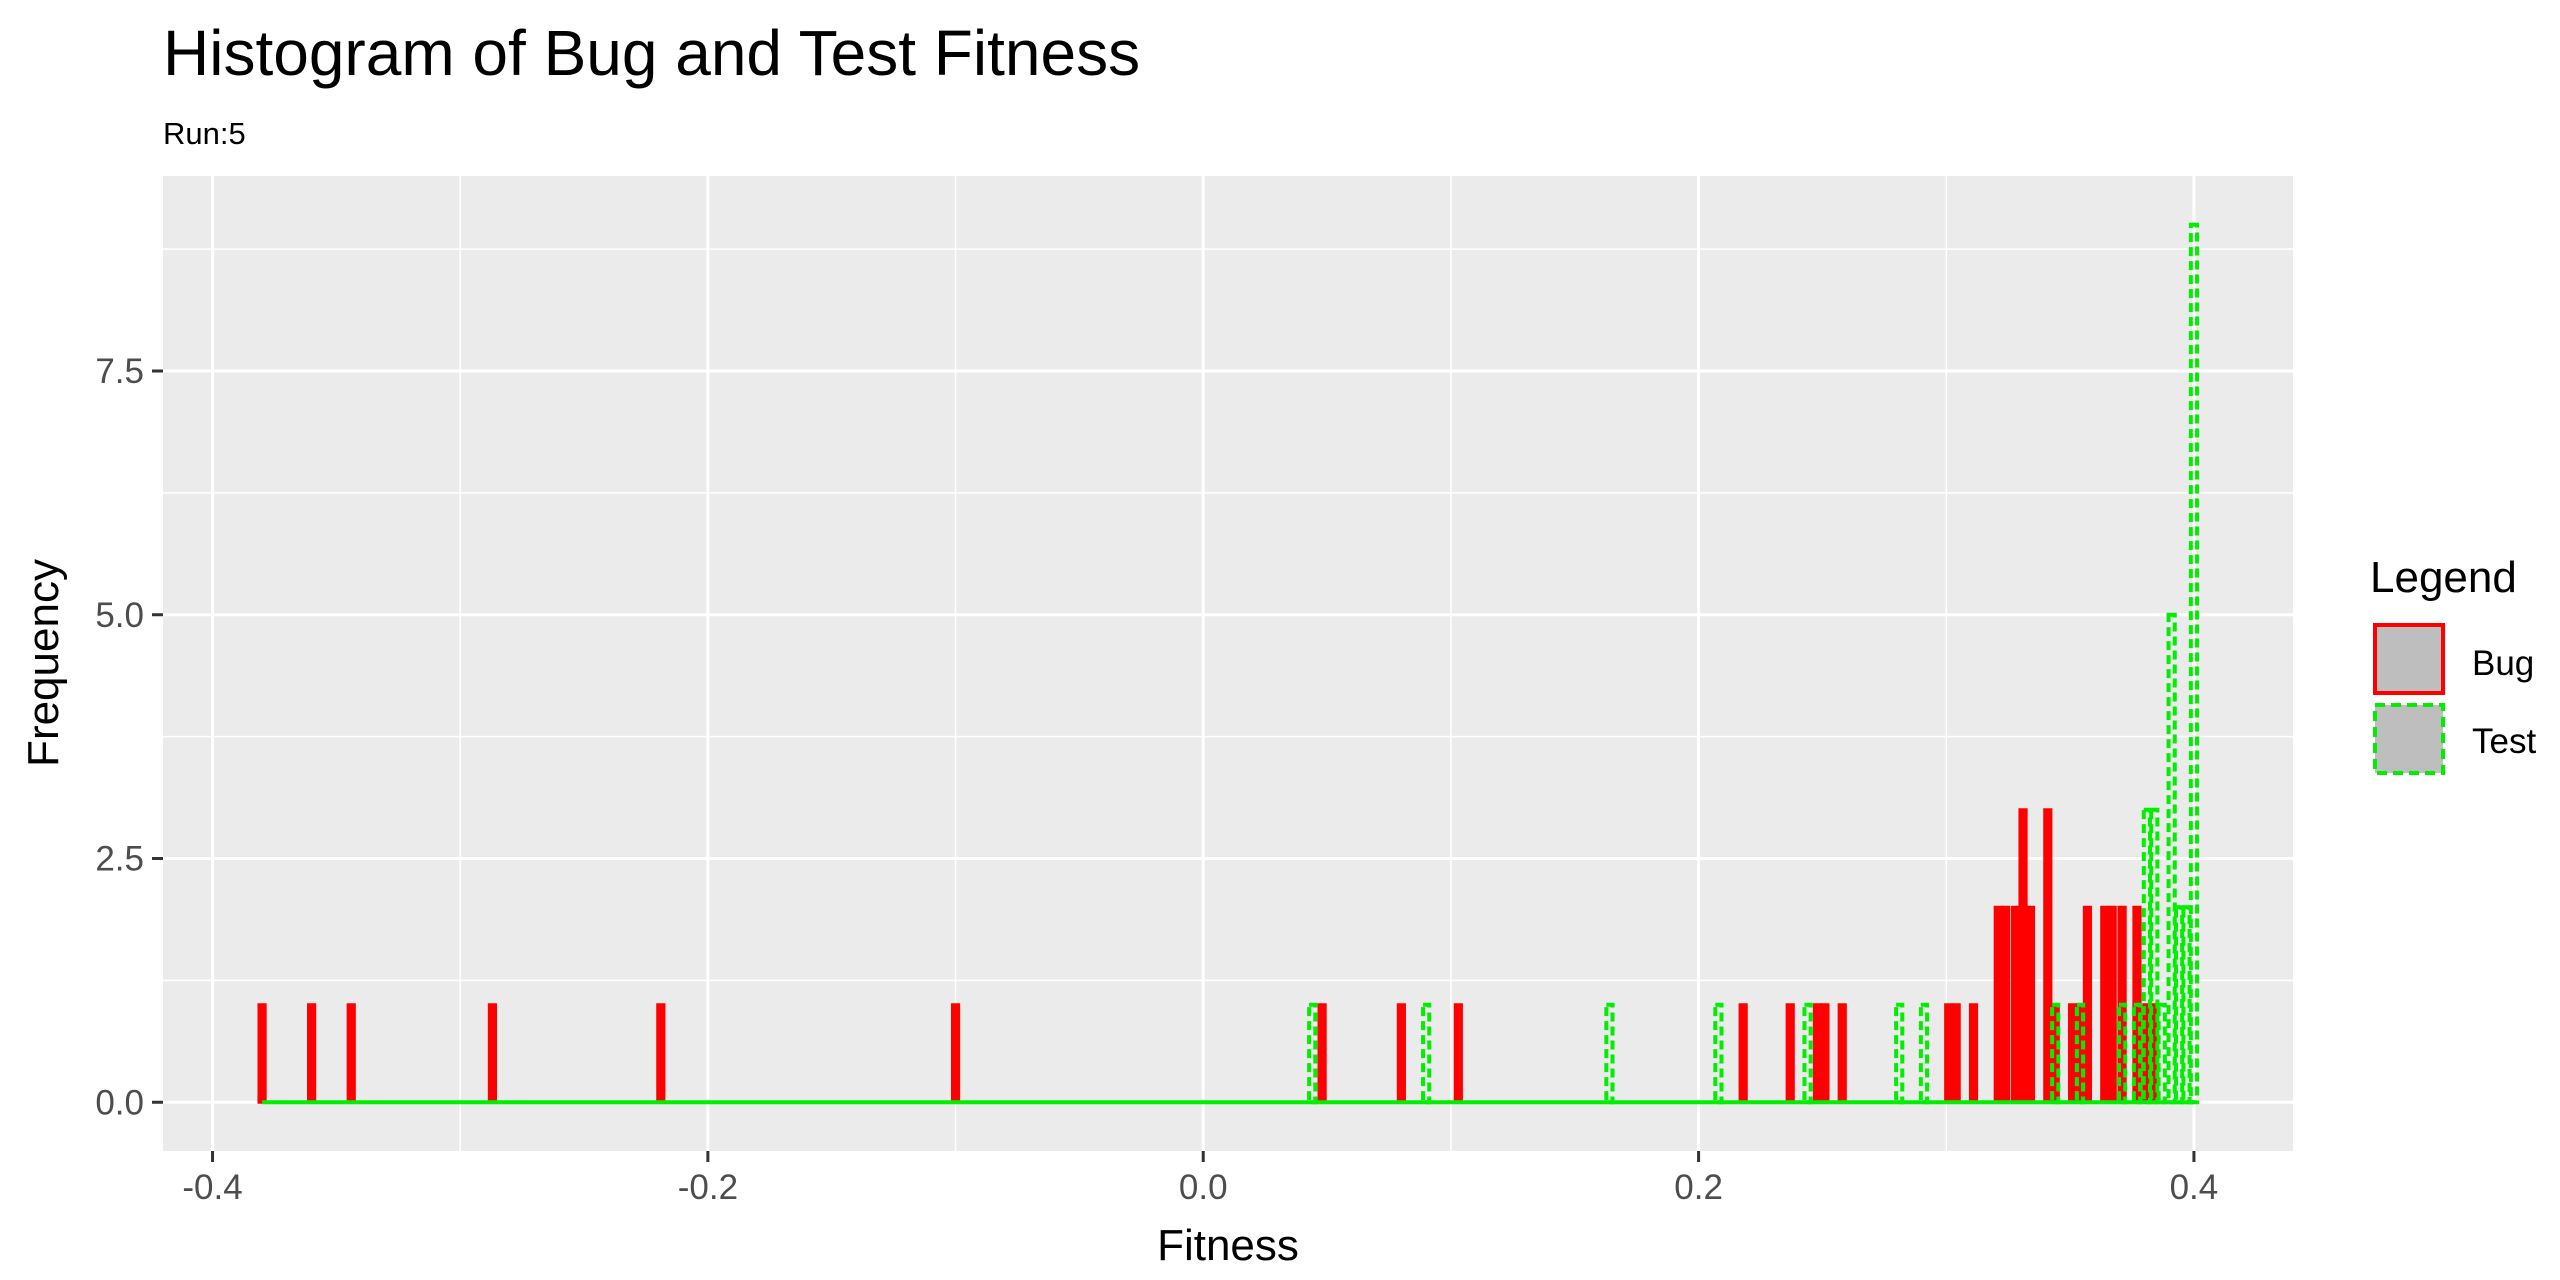  Describe the element at coordinates (2194, 1187) in the screenshot. I see `x-tick-label: 0.4` at that location.